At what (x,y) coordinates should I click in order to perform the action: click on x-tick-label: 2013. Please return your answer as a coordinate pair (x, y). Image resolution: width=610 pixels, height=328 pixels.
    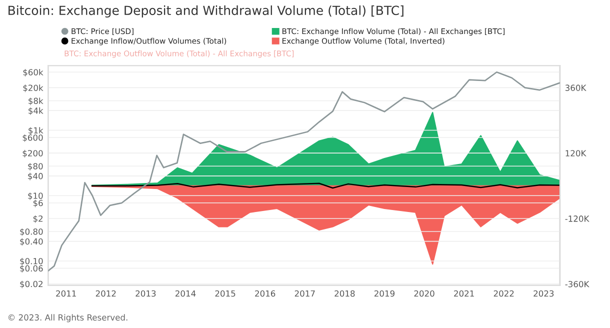
    Looking at the image, I should click on (146, 293).